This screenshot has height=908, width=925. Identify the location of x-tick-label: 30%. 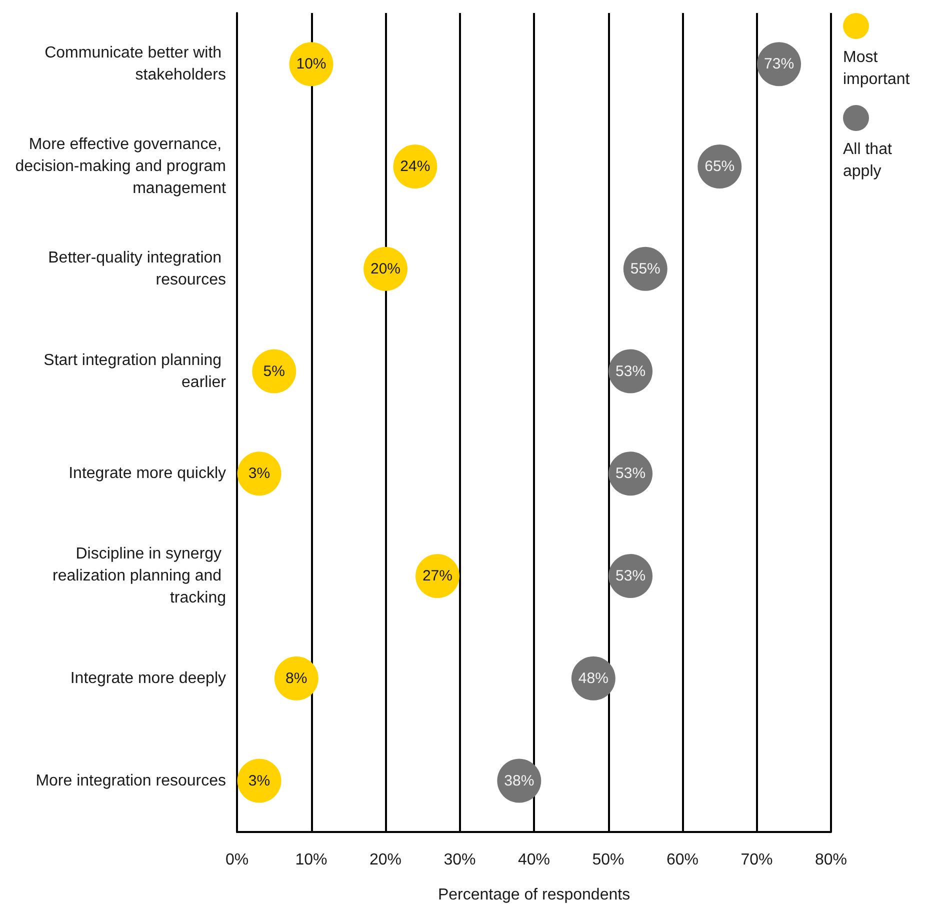
(460, 860).